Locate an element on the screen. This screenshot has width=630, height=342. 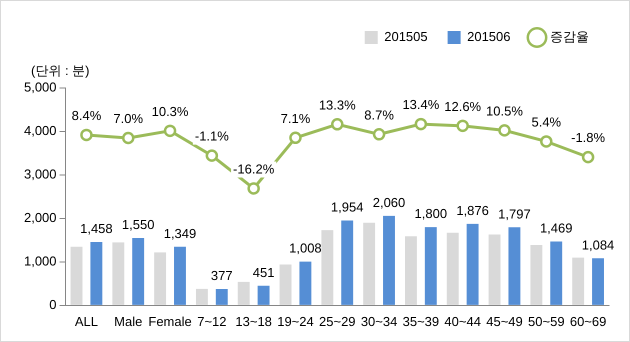
data-label: 12.6% is located at coordinates (463, 106).